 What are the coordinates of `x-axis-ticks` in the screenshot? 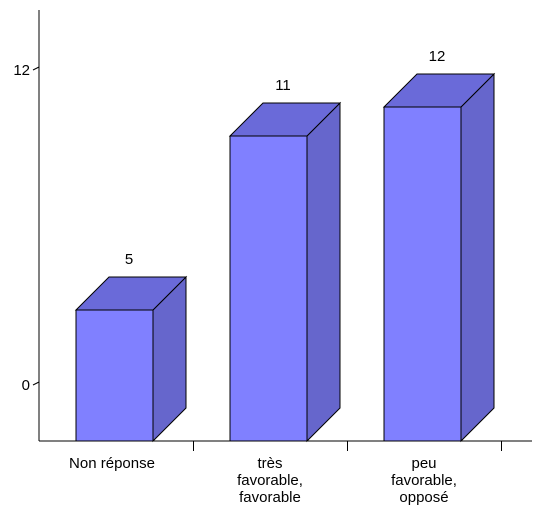 It's located at (347, 446).